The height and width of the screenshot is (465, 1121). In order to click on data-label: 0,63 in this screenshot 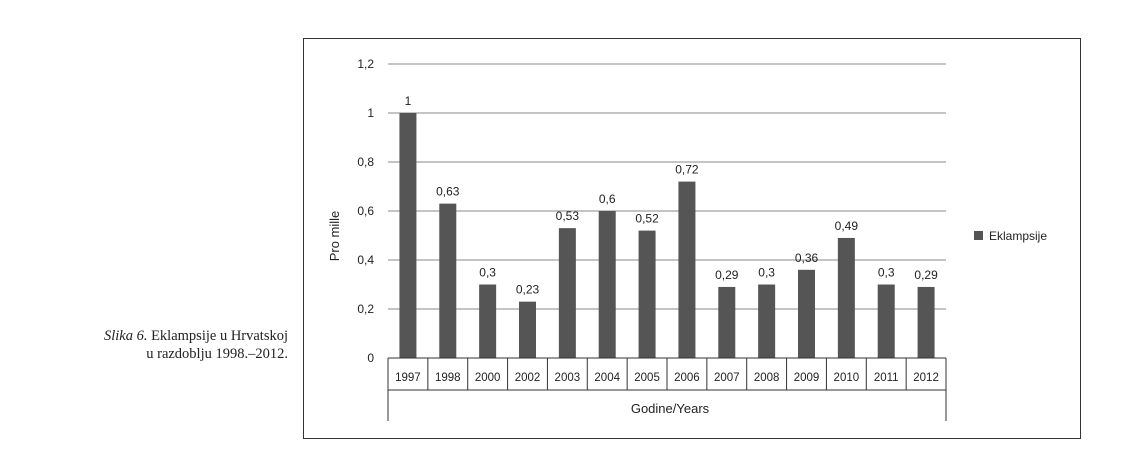, I will do `click(448, 192)`.